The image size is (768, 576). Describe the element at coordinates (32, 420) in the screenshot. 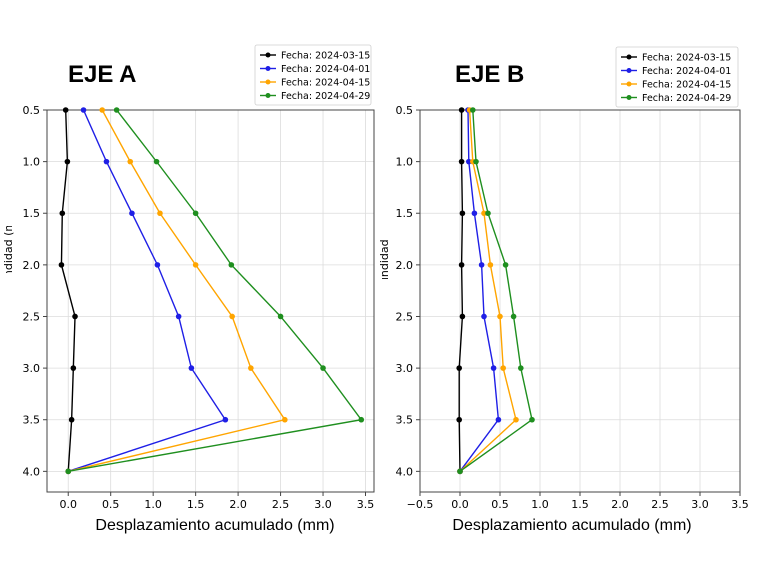

I see `y-tick-label: 3.5` at that location.